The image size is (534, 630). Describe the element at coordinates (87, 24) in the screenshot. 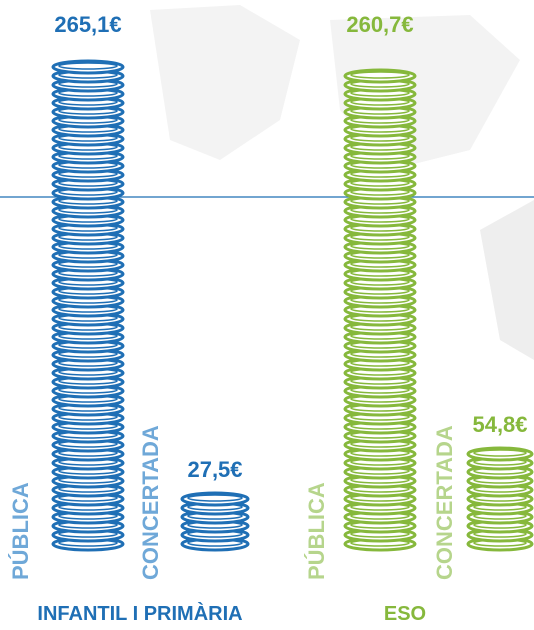

I see `value-label: 265,1€` at that location.